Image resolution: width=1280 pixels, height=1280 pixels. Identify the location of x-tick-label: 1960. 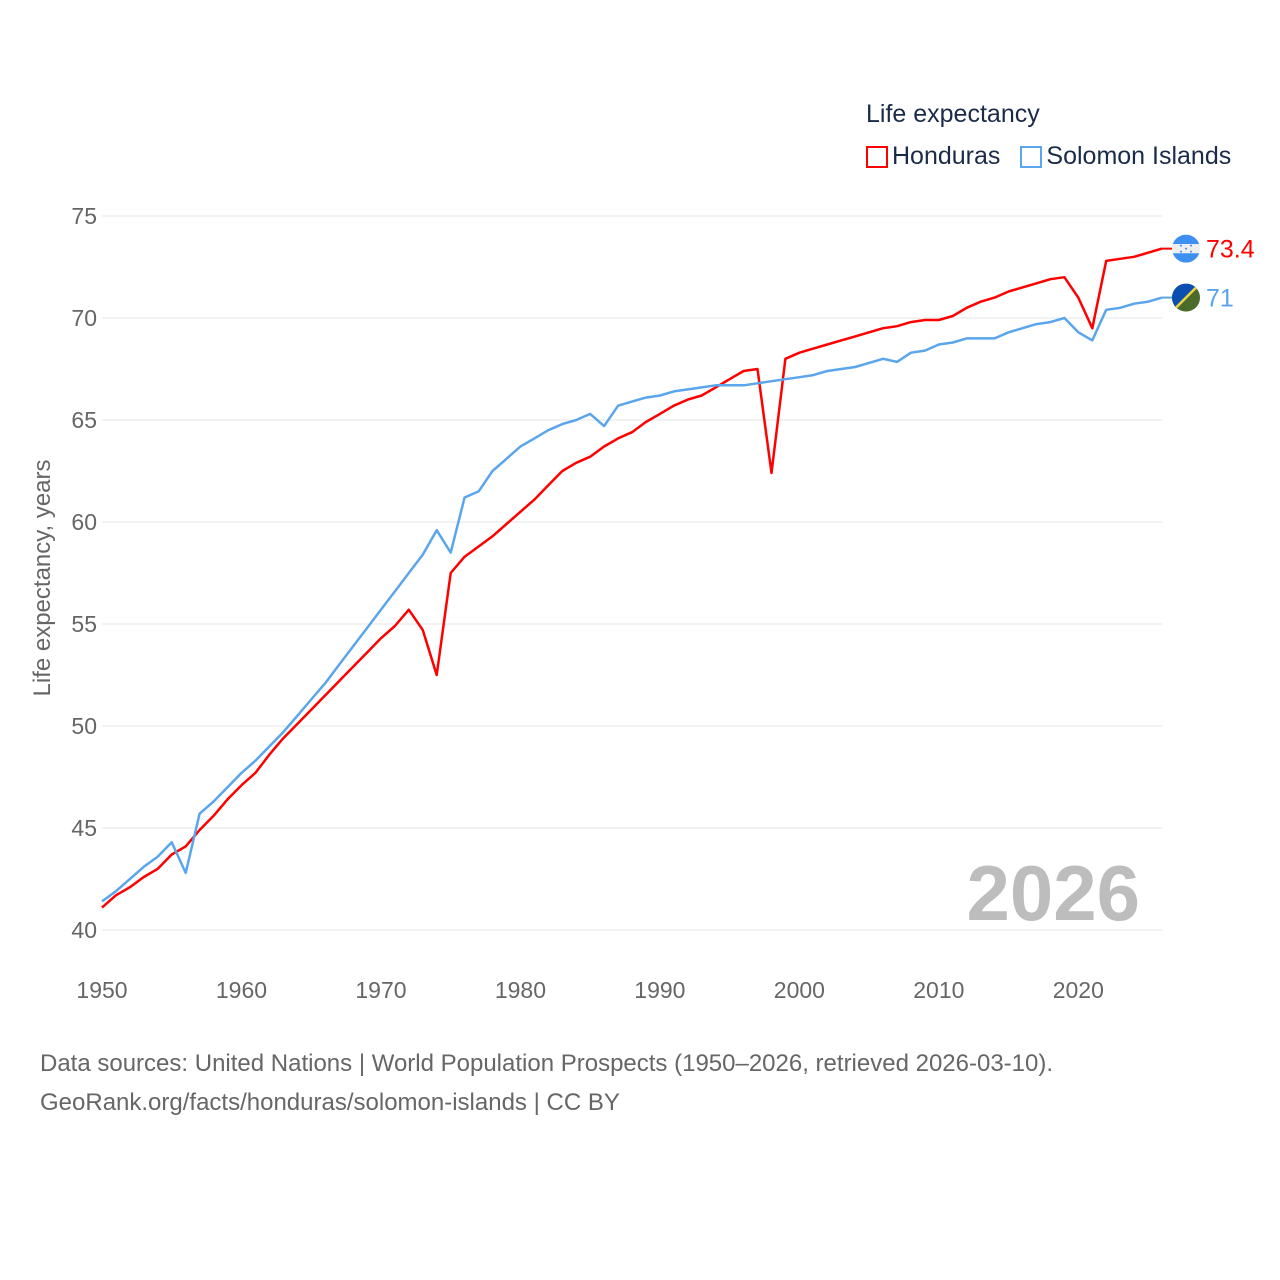
(241, 990).